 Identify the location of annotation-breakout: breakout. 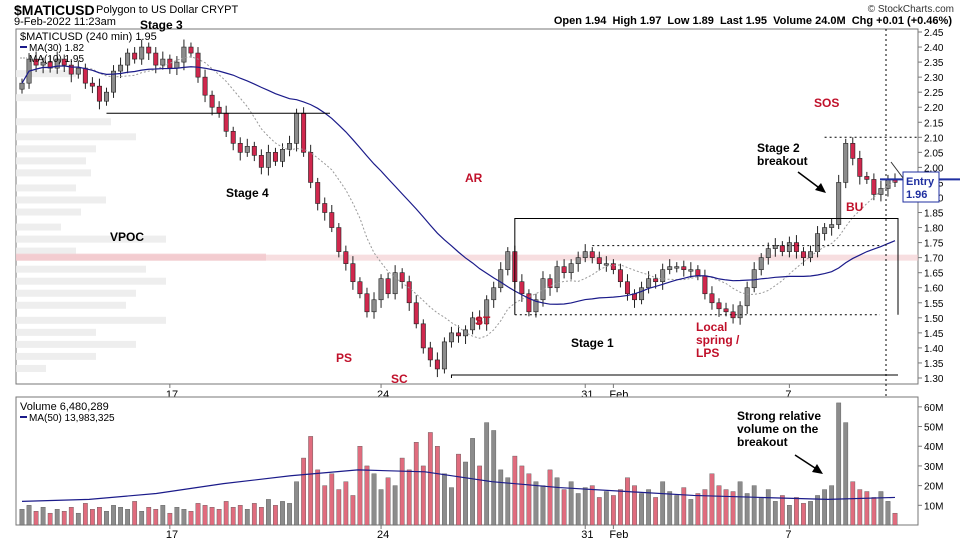
(782, 161).